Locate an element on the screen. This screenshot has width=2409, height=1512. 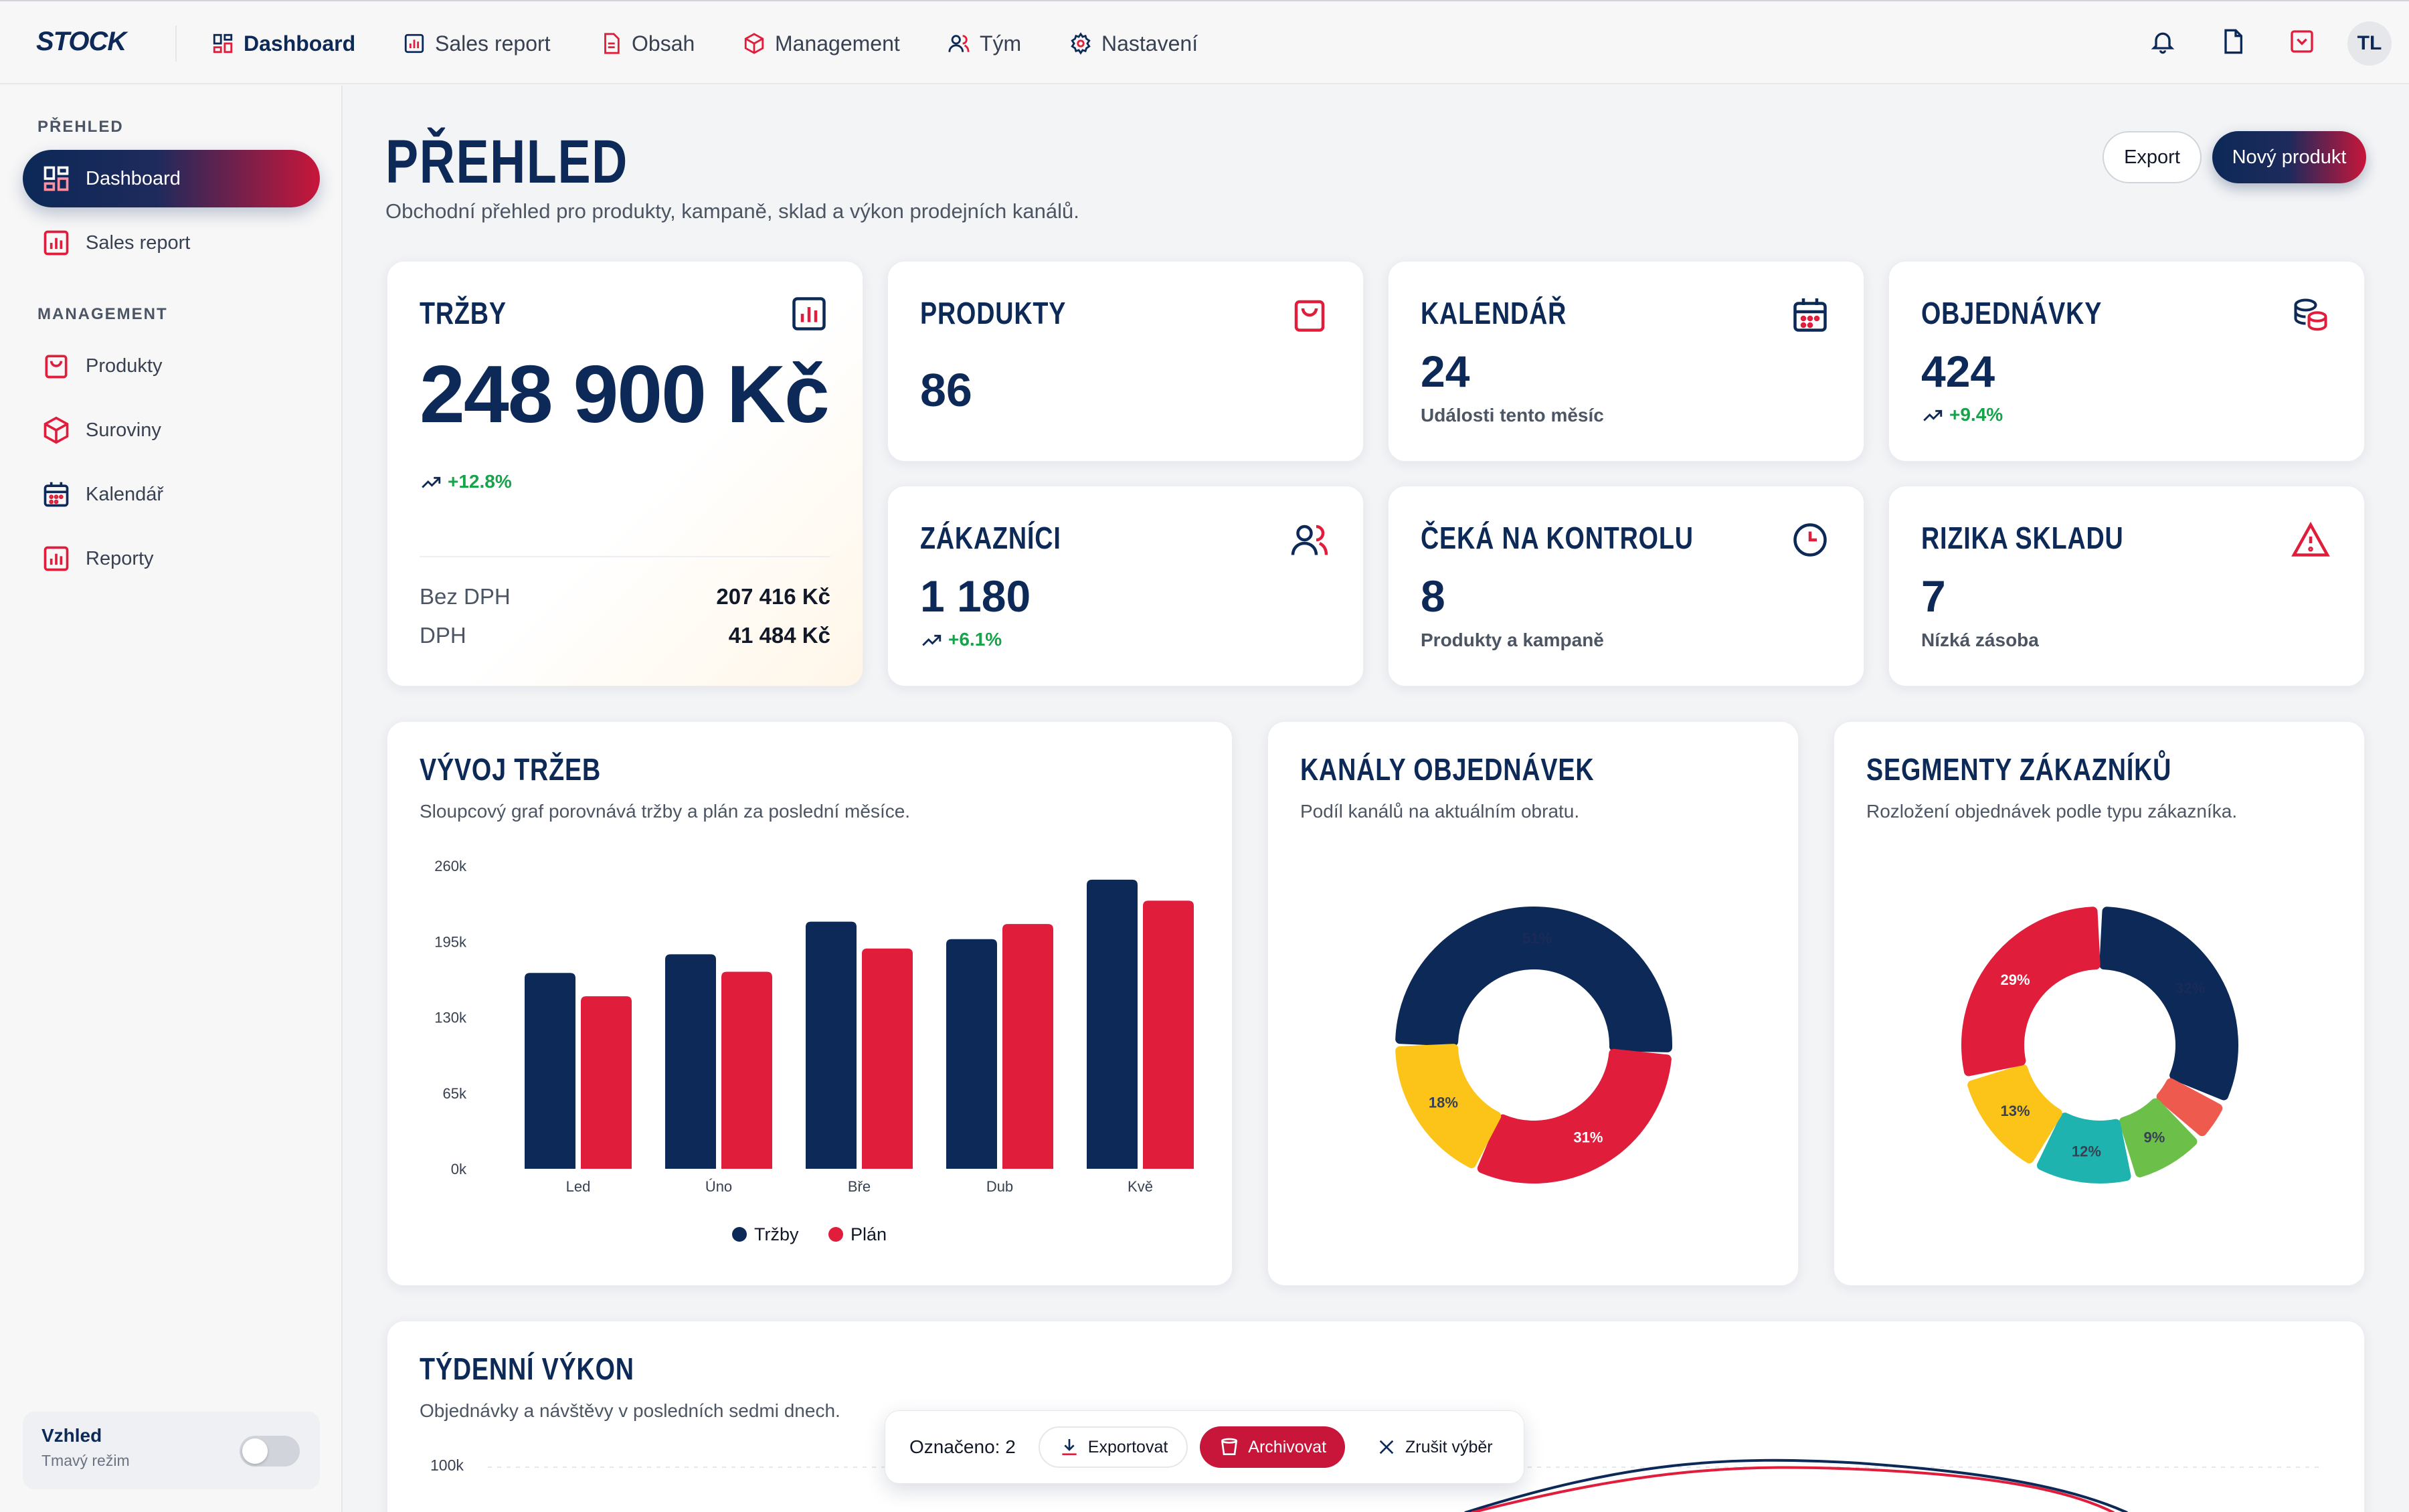
new-product-button: Nový produkt is located at coordinates (2289, 157).